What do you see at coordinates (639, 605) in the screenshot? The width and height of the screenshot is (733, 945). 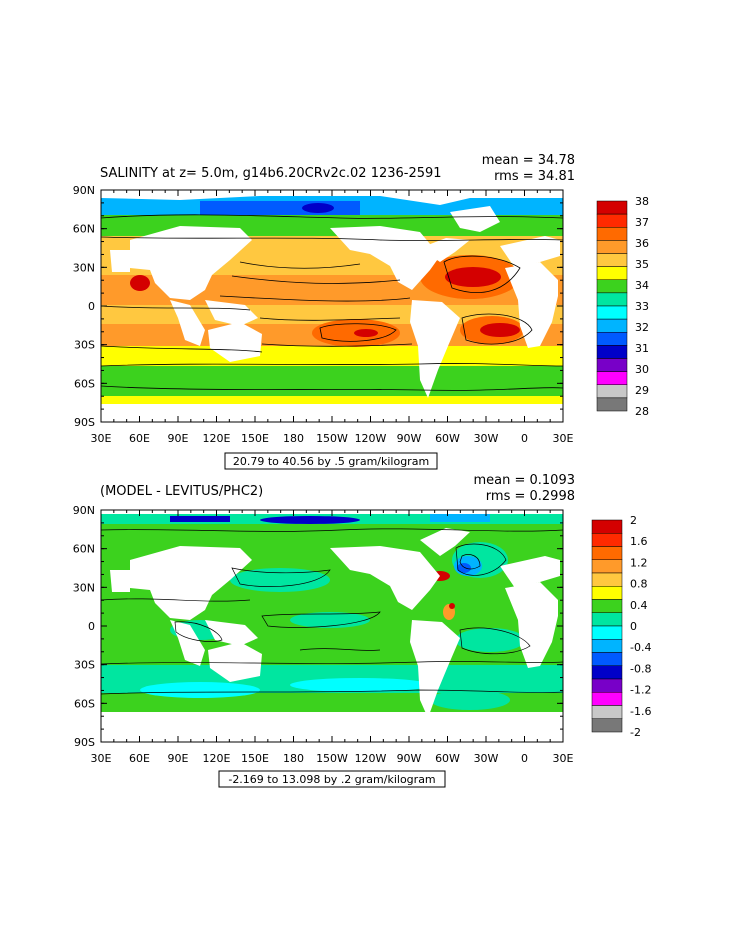 I see `legend-label: 0.4` at bounding box center [639, 605].